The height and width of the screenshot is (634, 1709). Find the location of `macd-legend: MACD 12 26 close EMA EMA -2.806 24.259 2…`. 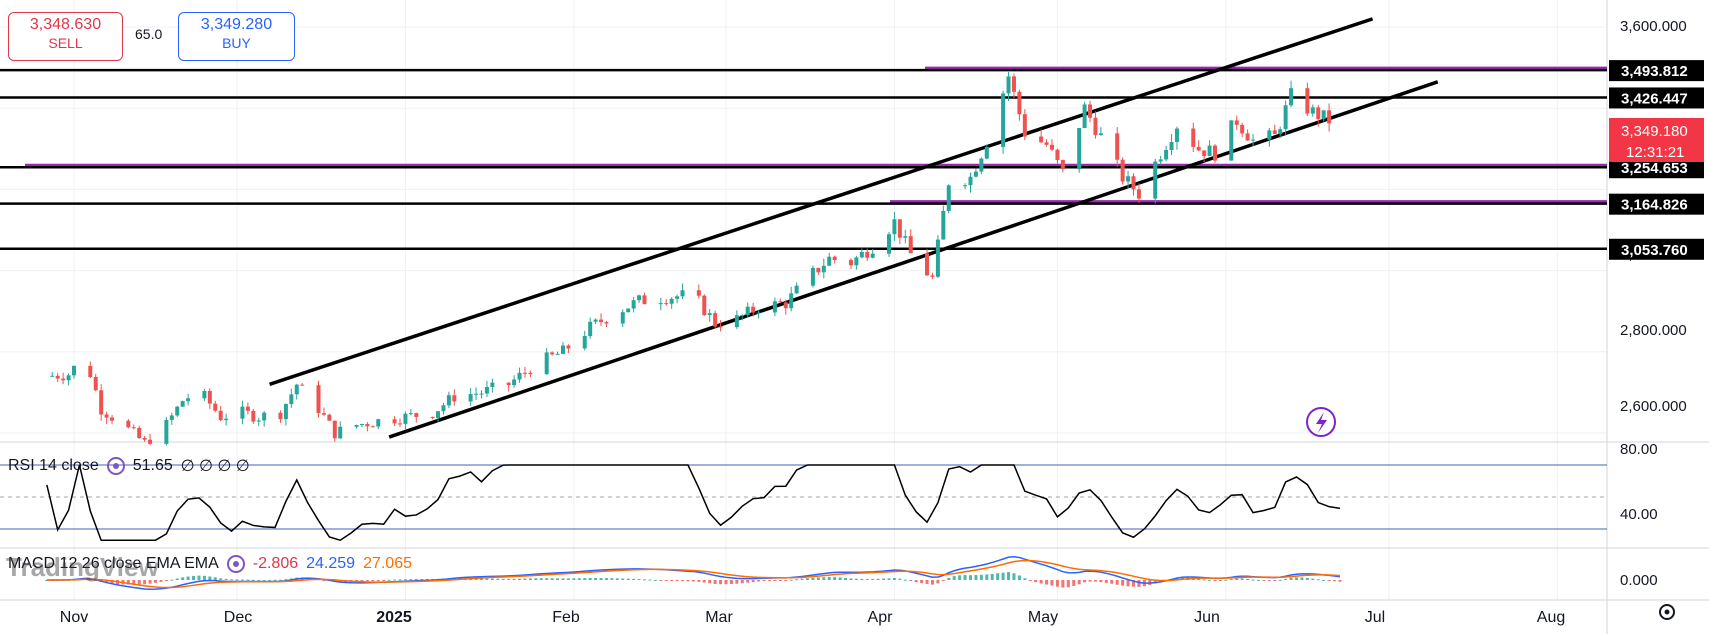

macd-legend: MACD 12 26 close EMA EMA -2.806 24.259 2… is located at coordinates (210, 564).